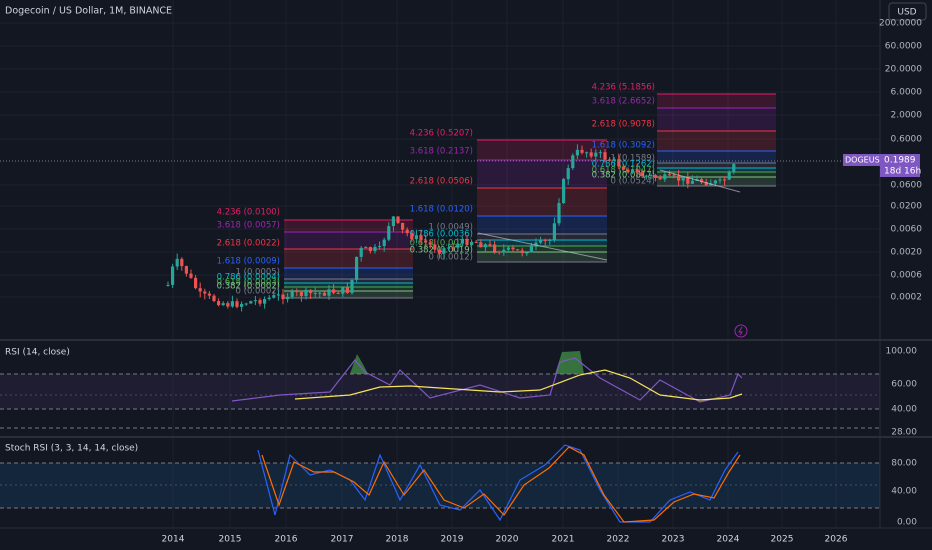  What do you see at coordinates (258, 292) in the screenshot?
I see `fib-label: 0 (0.0002)` at bounding box center [258, 292].